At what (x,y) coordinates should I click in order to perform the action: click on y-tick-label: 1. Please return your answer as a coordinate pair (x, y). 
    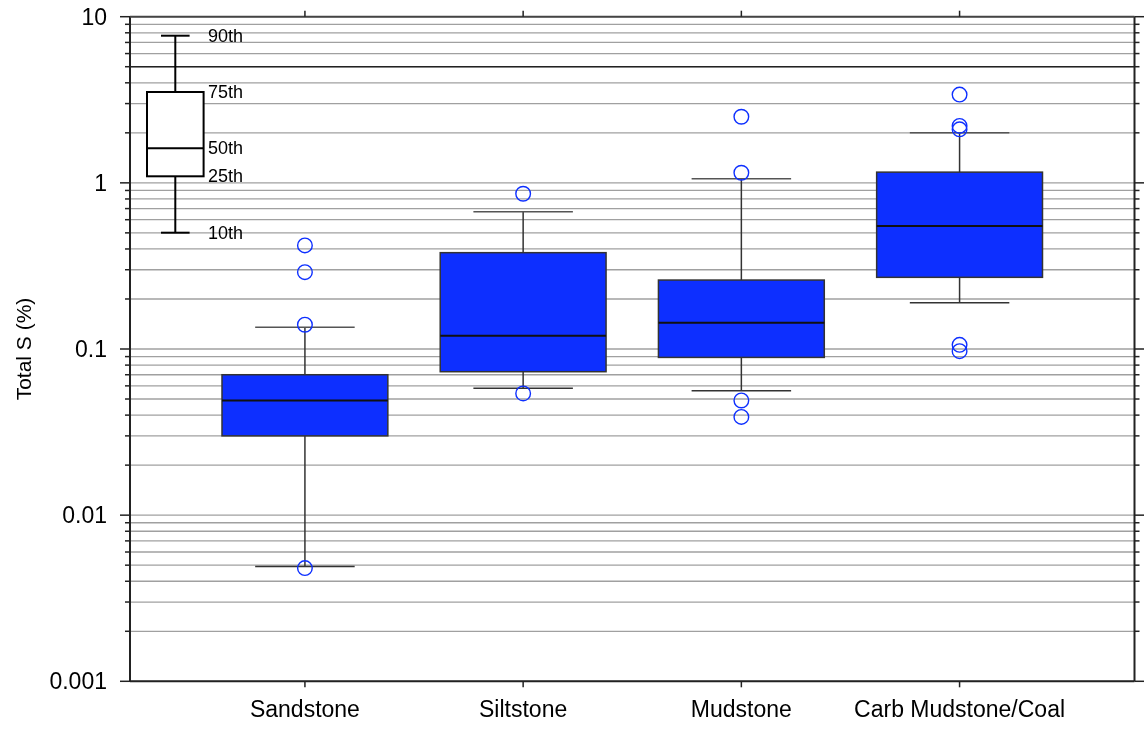
    Looking at the image, I should click on (100, 182).